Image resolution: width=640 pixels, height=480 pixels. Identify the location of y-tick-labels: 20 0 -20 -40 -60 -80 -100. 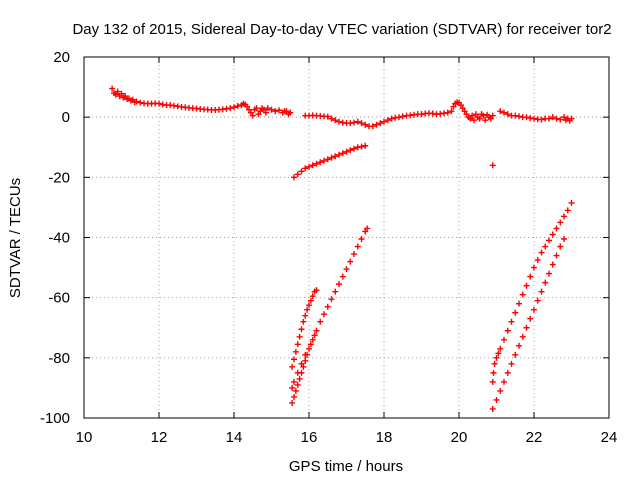
(55, 238).